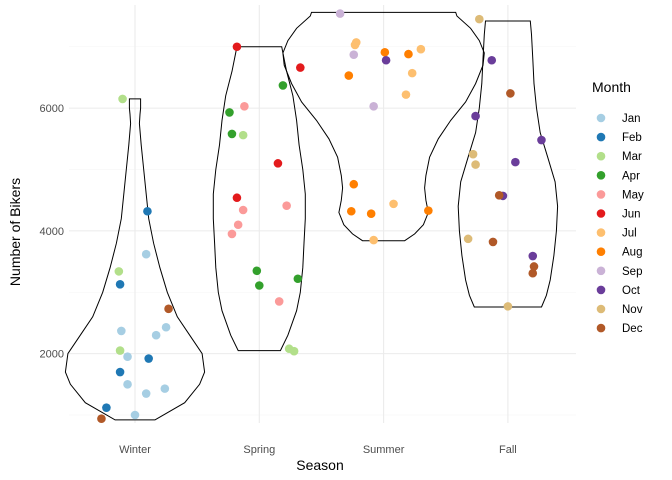 The image size is (672, 480). I want to click on legend-swatch-jul, so click(601, 232).